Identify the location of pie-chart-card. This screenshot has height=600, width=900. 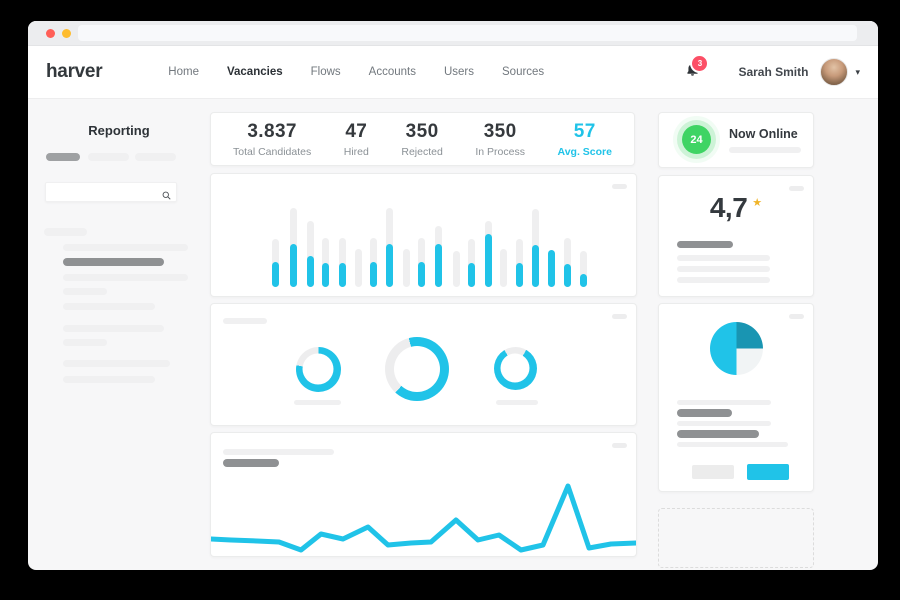
(736, 397).